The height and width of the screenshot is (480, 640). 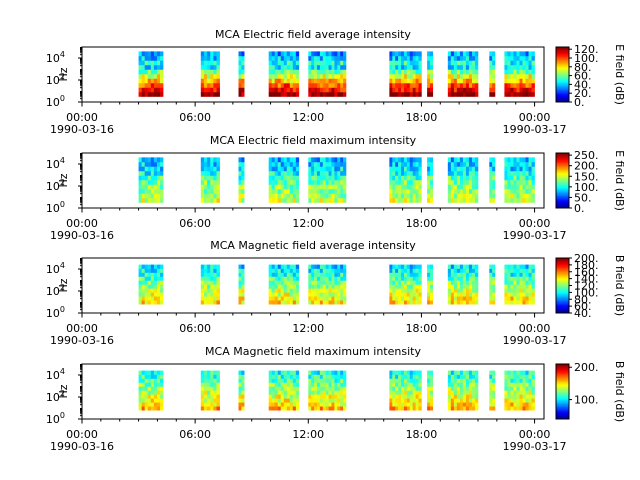 I want to click on colorbar: 100.200. B field (dB), so click(x=590, y=391).